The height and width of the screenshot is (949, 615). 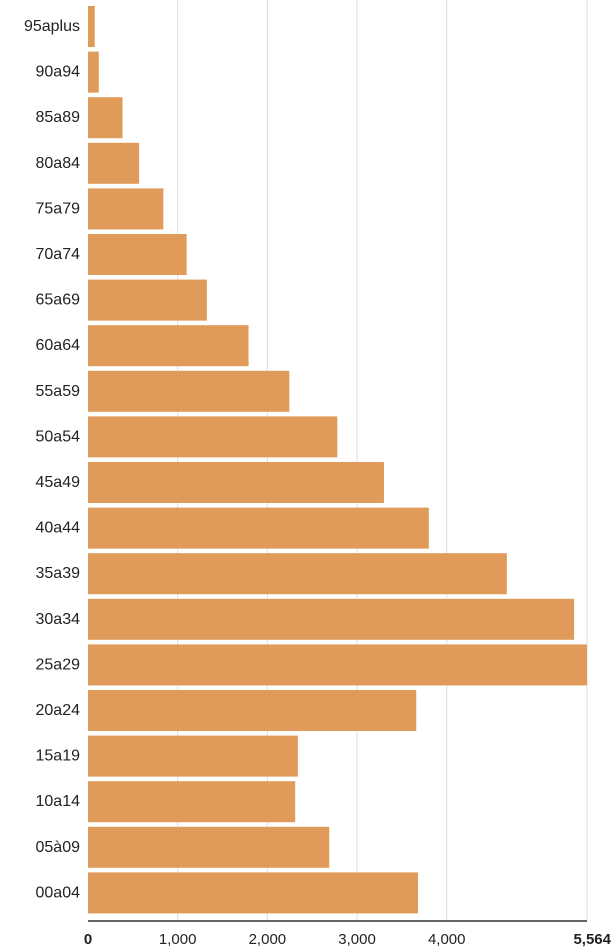 What do you see at coordinates (58, 619) in the screenshot?
I see `category-label-30a34: 30a34` at bounding box center [58, 619].